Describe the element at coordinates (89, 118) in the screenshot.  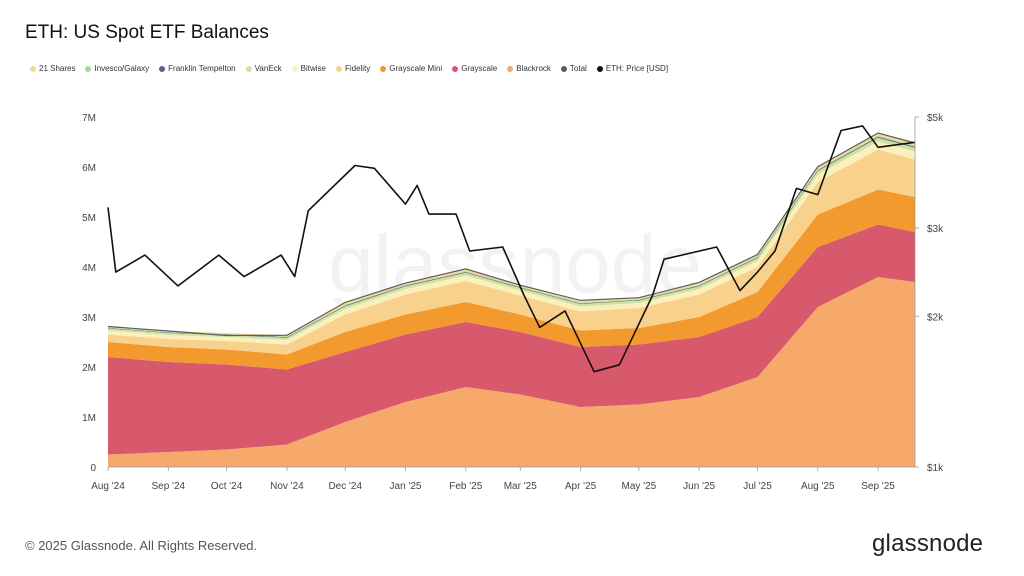
I see `y-left-tick-label: 7M` at that location.